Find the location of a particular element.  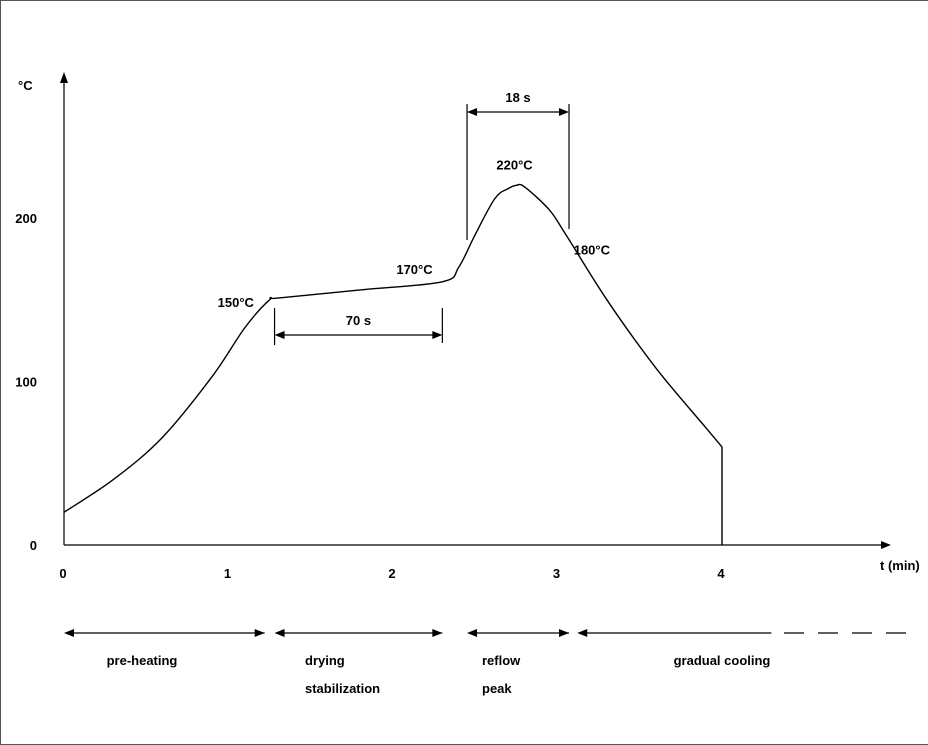

y-axis-unit-label: °C is located at coordinates (25, 85).